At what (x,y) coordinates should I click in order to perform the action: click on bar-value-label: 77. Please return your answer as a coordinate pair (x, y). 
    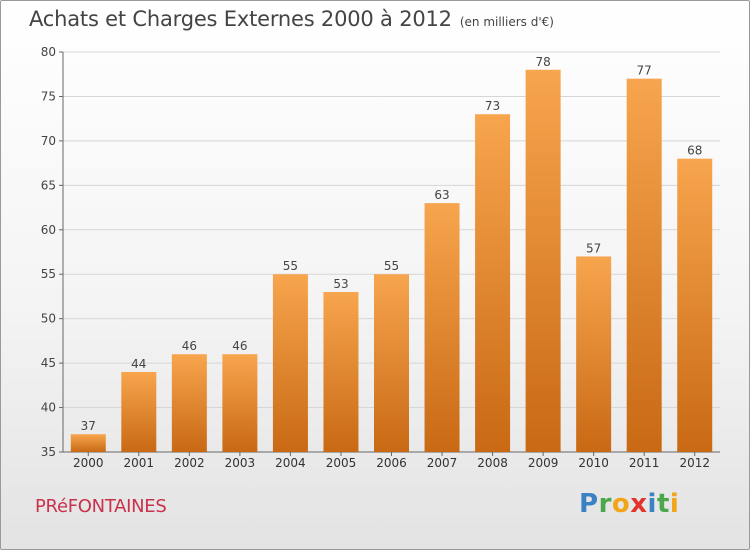
    Looking at the image, I should click on (644, 71).